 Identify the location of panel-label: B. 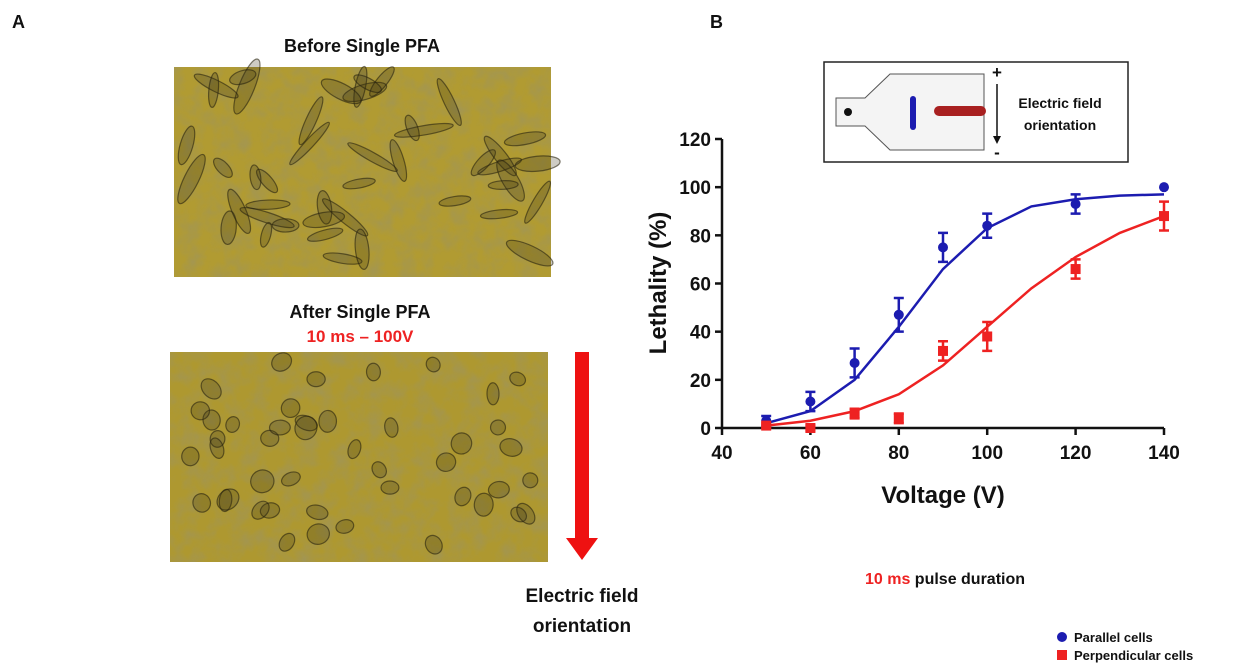
(716, 22).